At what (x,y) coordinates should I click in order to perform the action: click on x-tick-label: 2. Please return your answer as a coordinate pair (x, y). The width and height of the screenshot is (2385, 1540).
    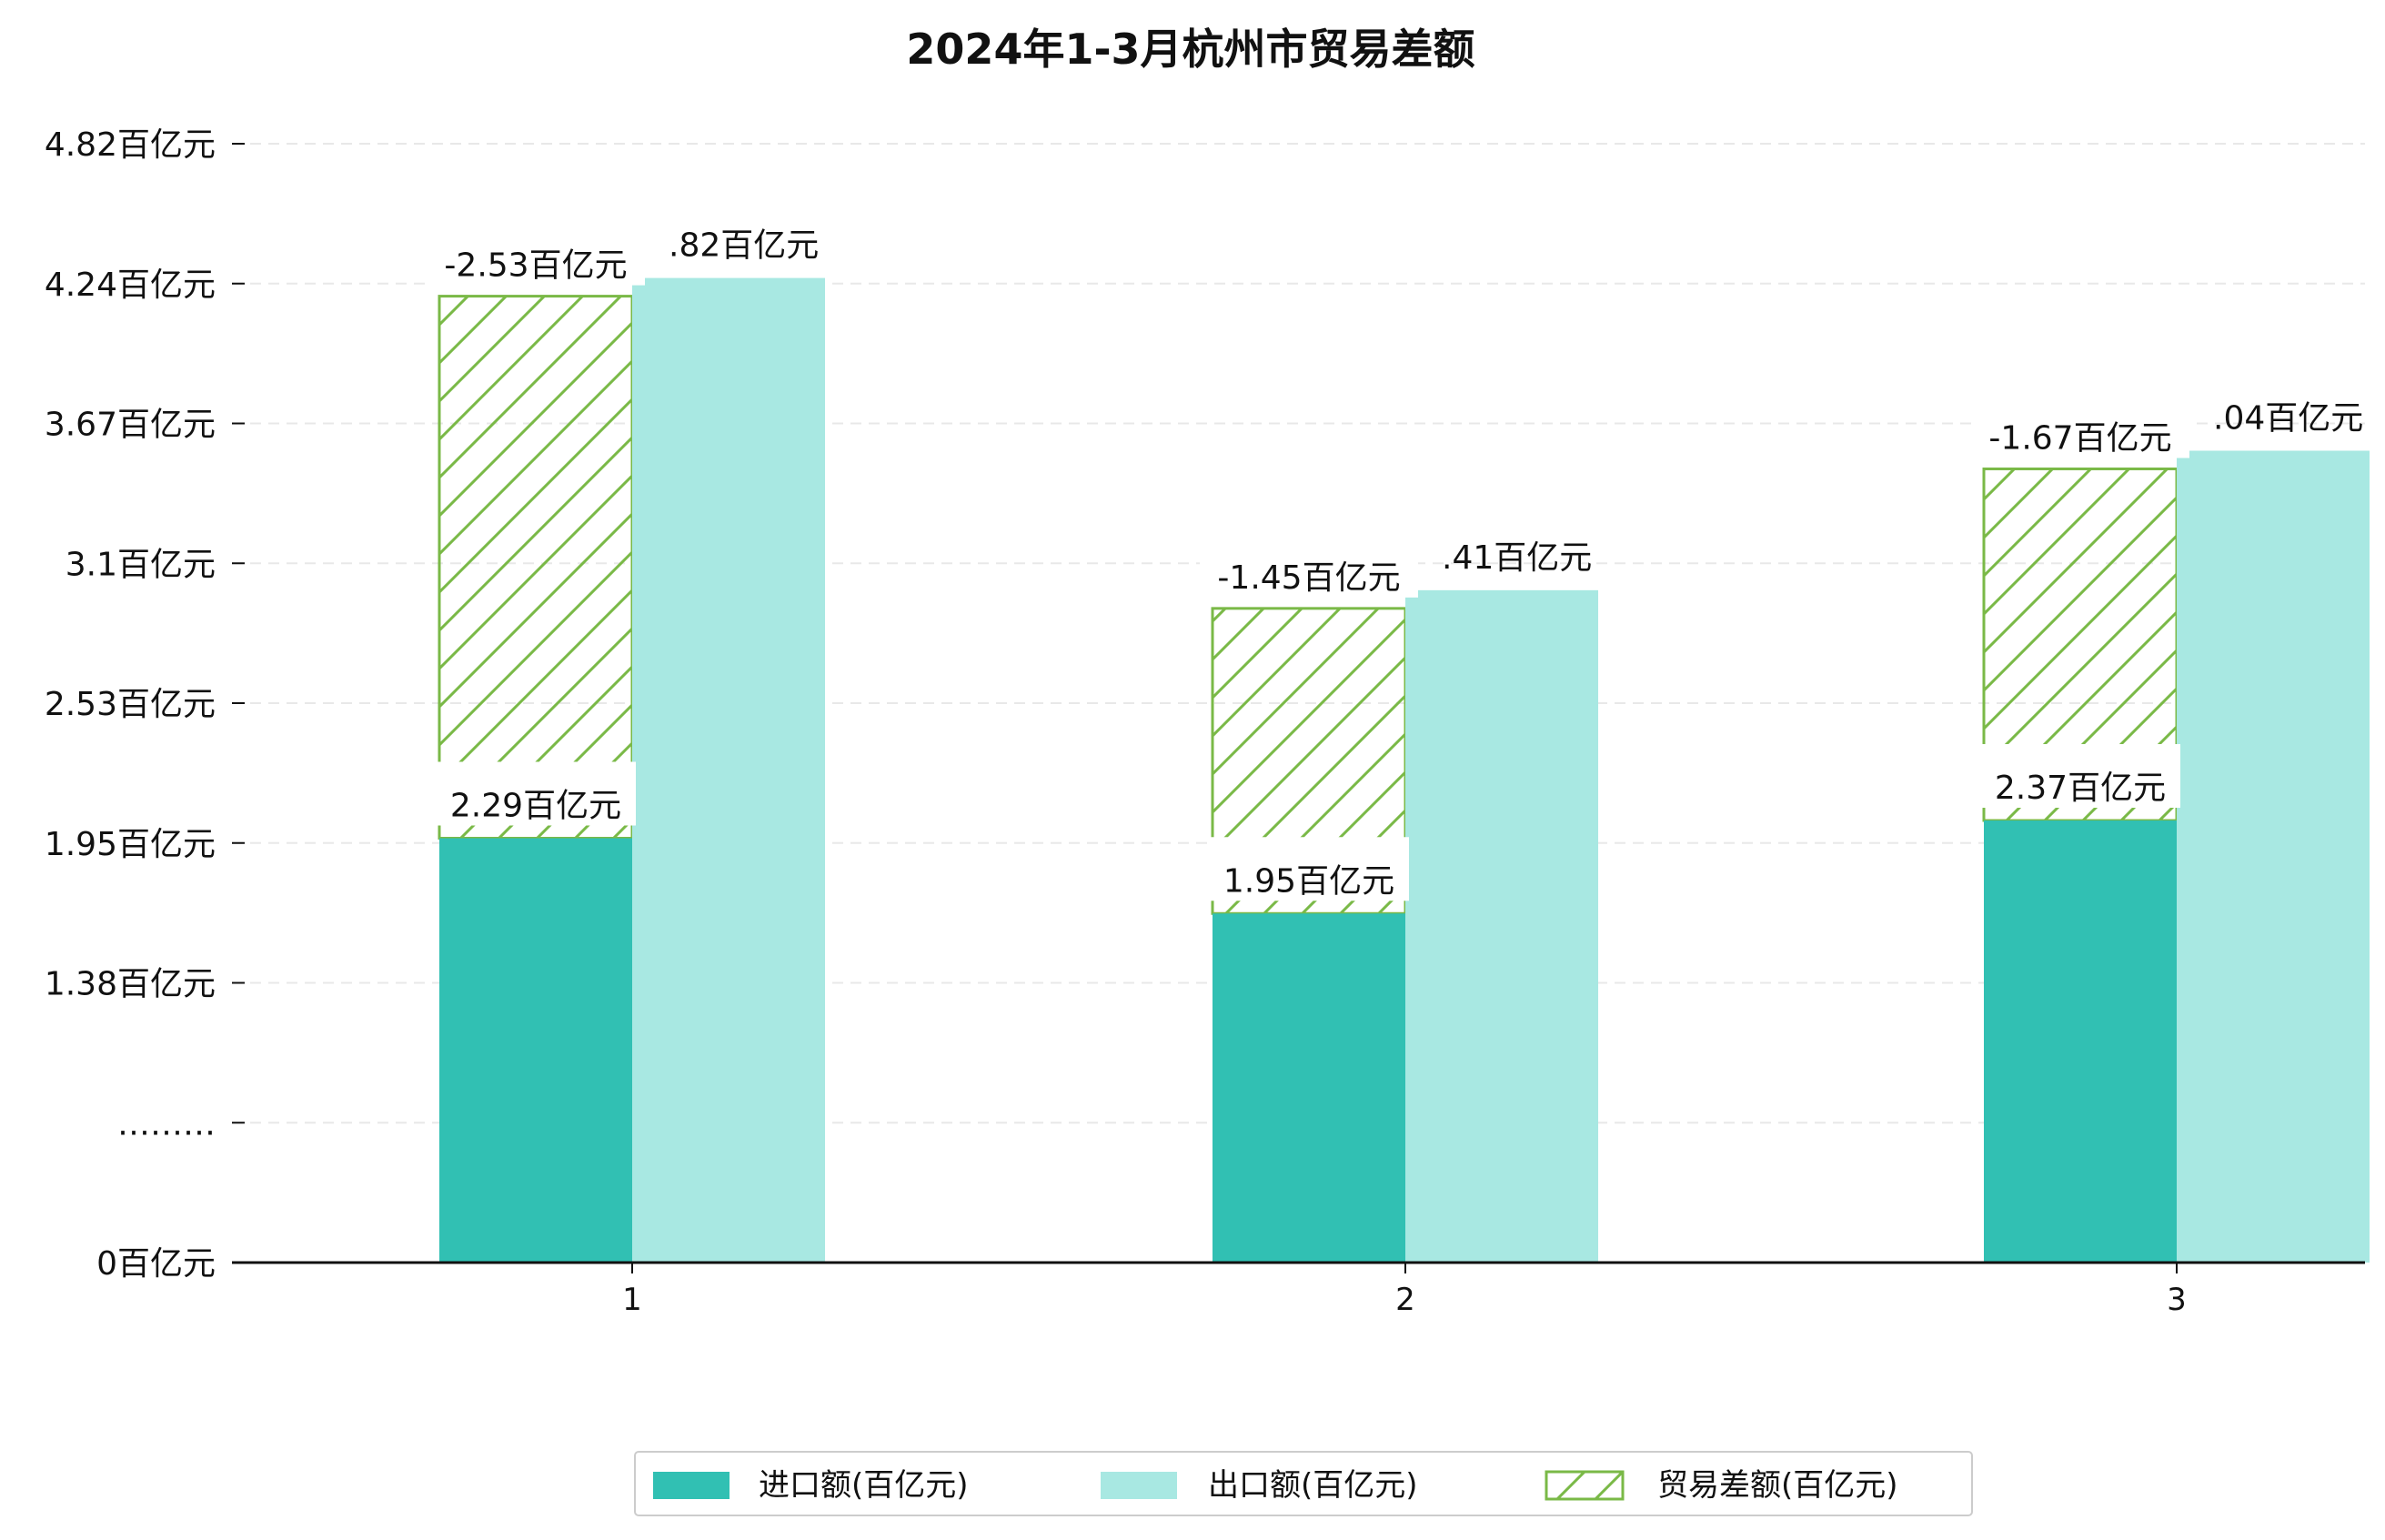
    Looking at the image, I should click on (1405, 1300).